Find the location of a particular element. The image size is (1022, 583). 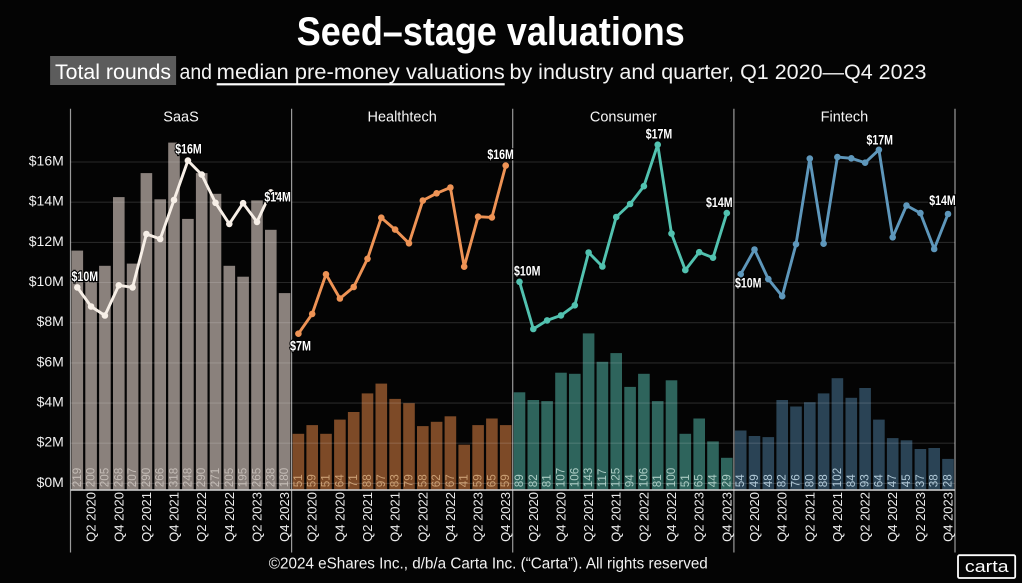

svg-text: 248 is located at coordinates (187, 478).